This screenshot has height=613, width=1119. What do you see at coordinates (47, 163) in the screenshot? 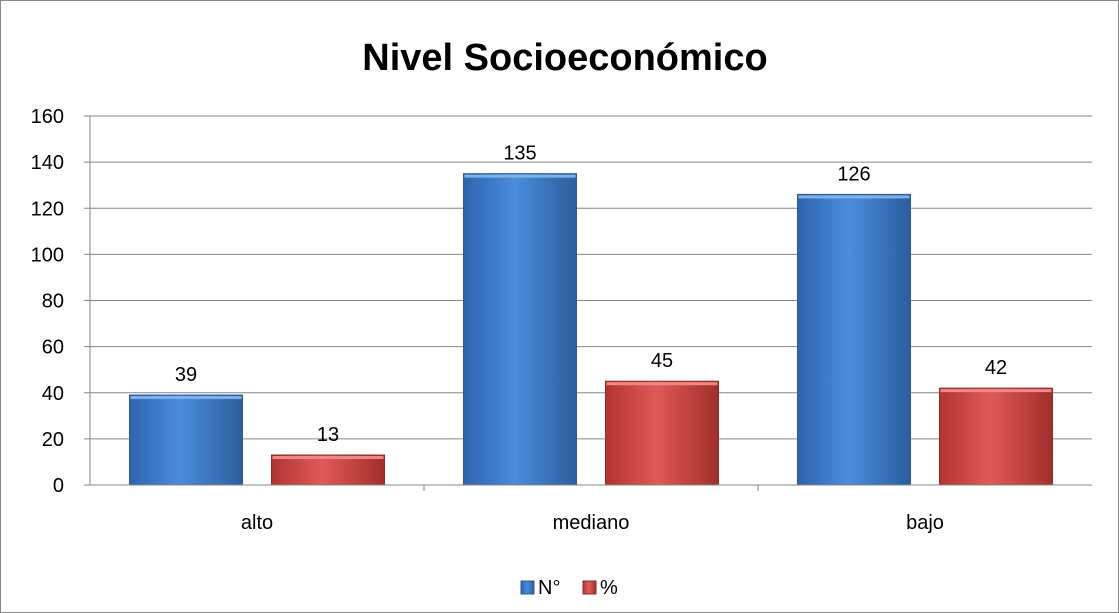
I see `y-tick-label: 140` at bounding box center [47, 163].